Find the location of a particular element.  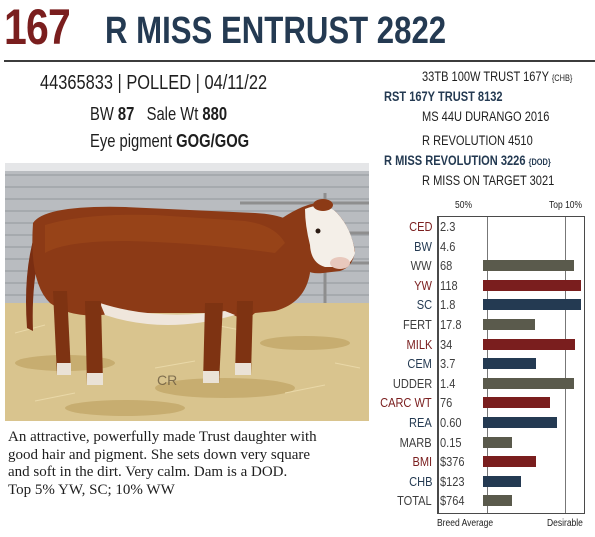

epd-trait-value: 118 is located at coordinates (449, 285).